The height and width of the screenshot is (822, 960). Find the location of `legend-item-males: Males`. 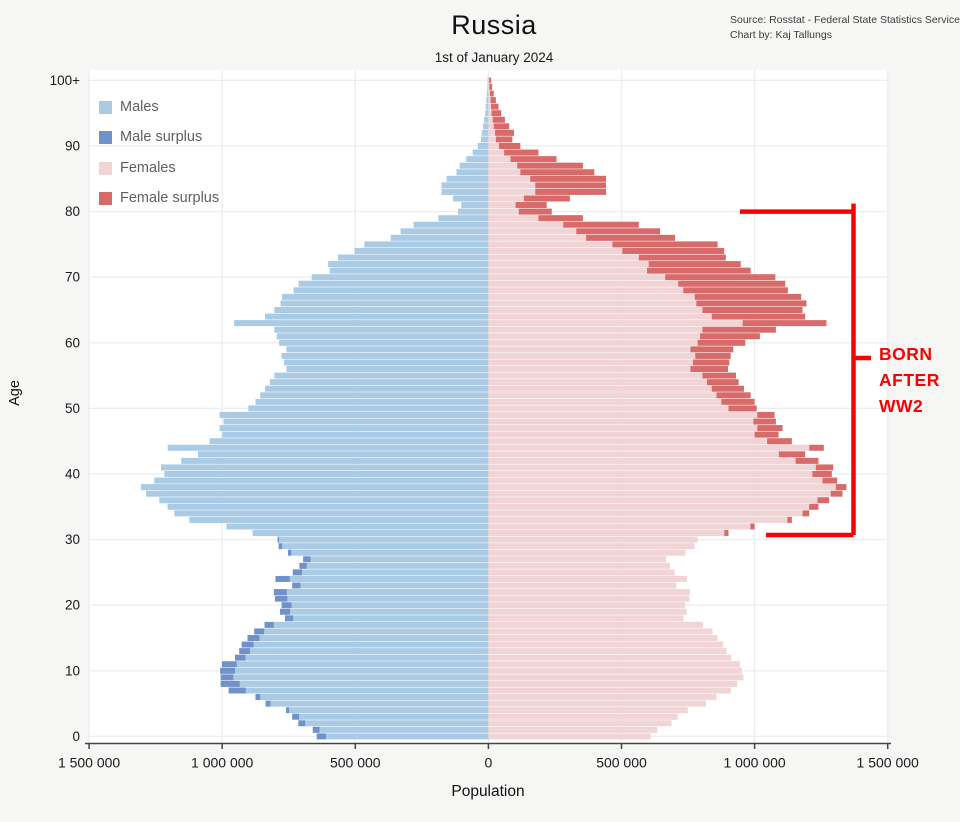

legend-item-males: Males is located at coordinates (159, 107).